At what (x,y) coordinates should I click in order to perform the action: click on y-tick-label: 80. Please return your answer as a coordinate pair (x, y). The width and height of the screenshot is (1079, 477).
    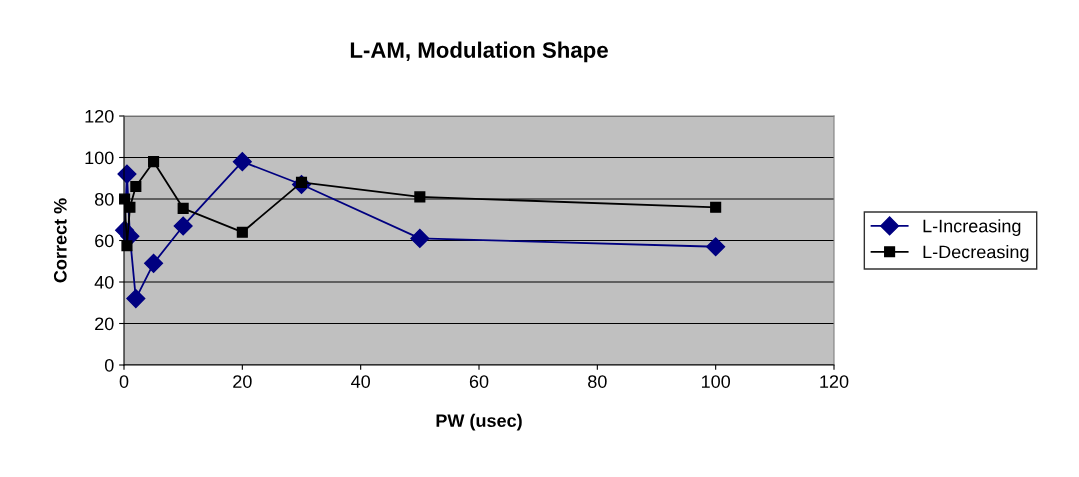
    Looking at the image, I should click on (104, 199).